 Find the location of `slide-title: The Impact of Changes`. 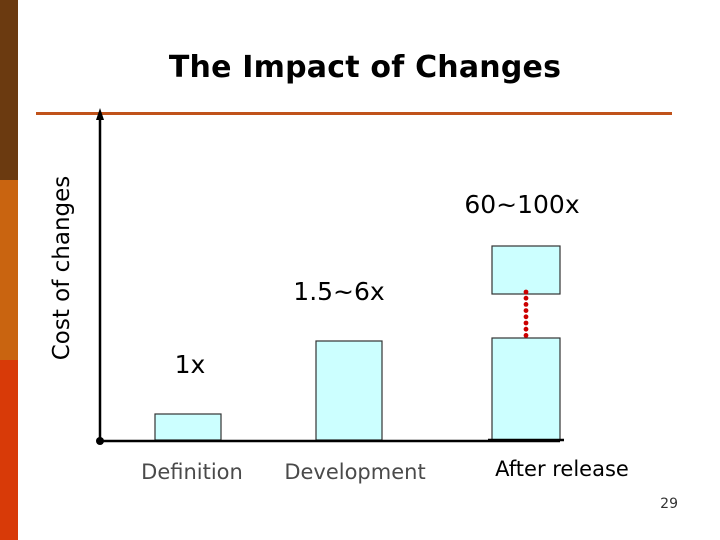

slide-title: The Impact of Changes is located at coordinates (365, 67).